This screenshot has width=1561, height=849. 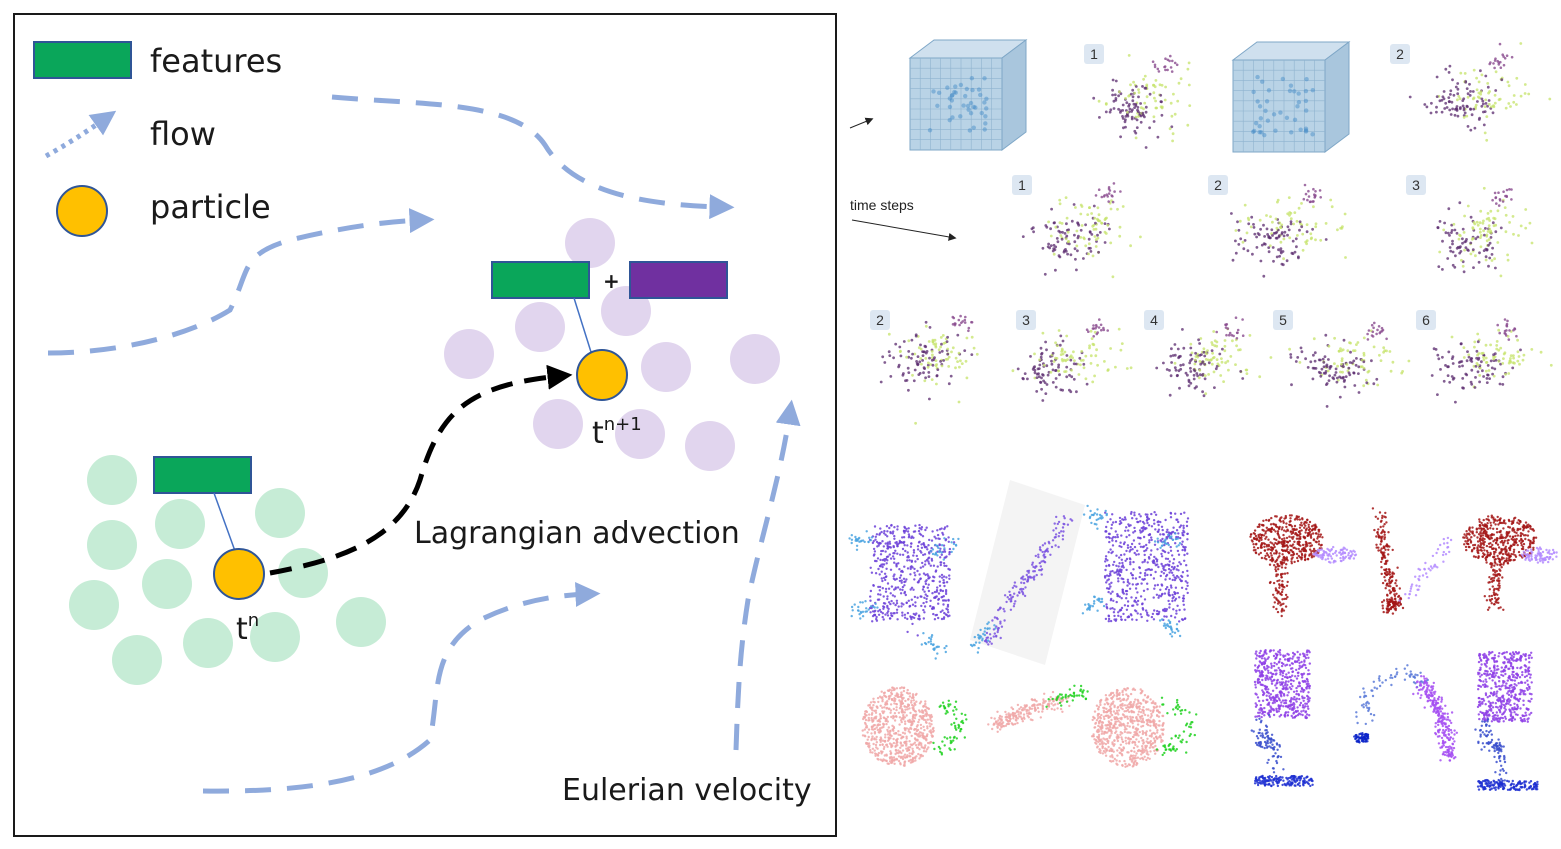 What do you see at coordinates (1312, 90) in the screenshot?
I see `cube-density-dot` at bounding box center [1312, 90].